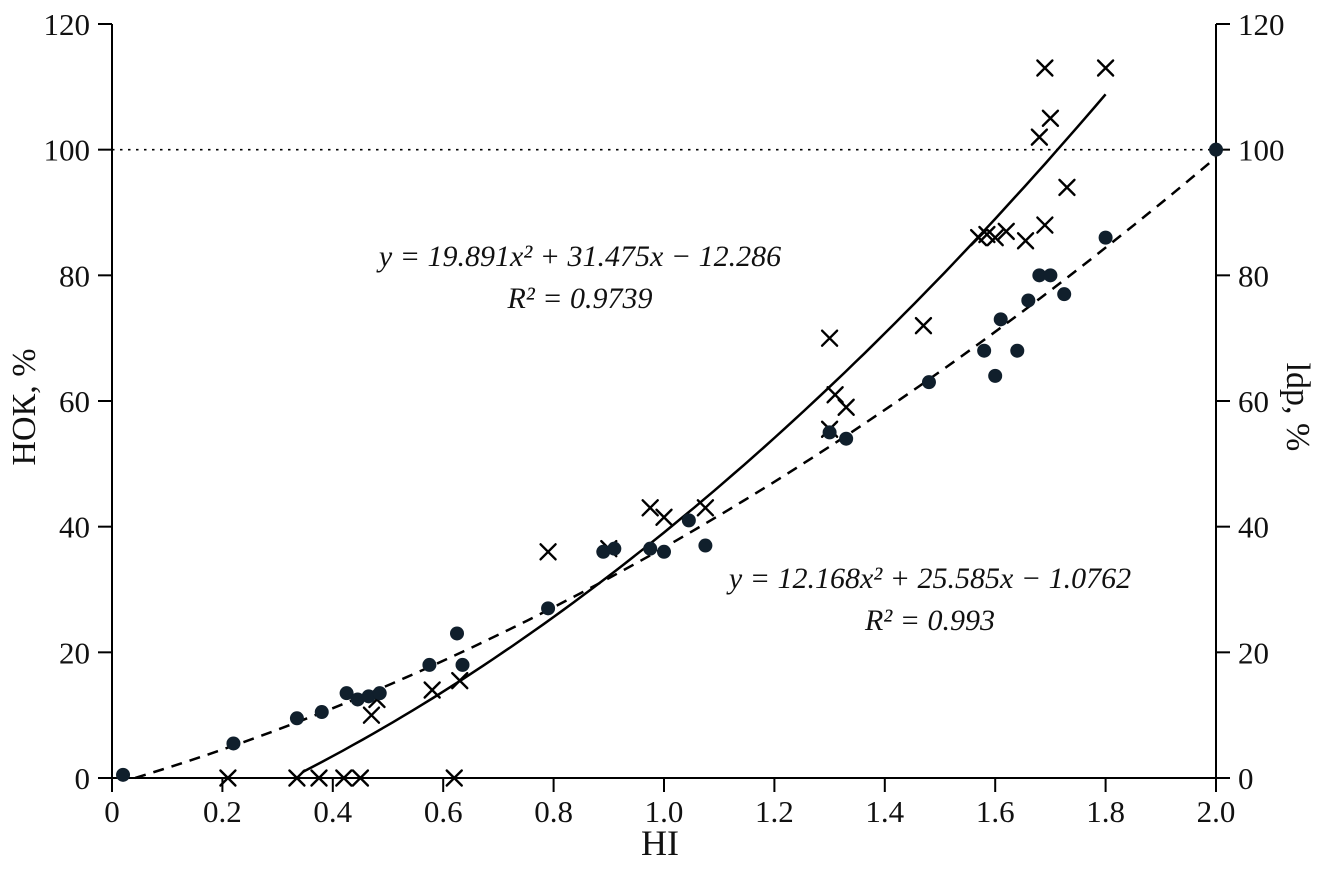 This screenshot has width=1322, height=873. Describe the element at coordinates (930, 578) in the screenshot. I see `equation-text: y = 12.168x² + 25.585x − 1.0762` at that location.